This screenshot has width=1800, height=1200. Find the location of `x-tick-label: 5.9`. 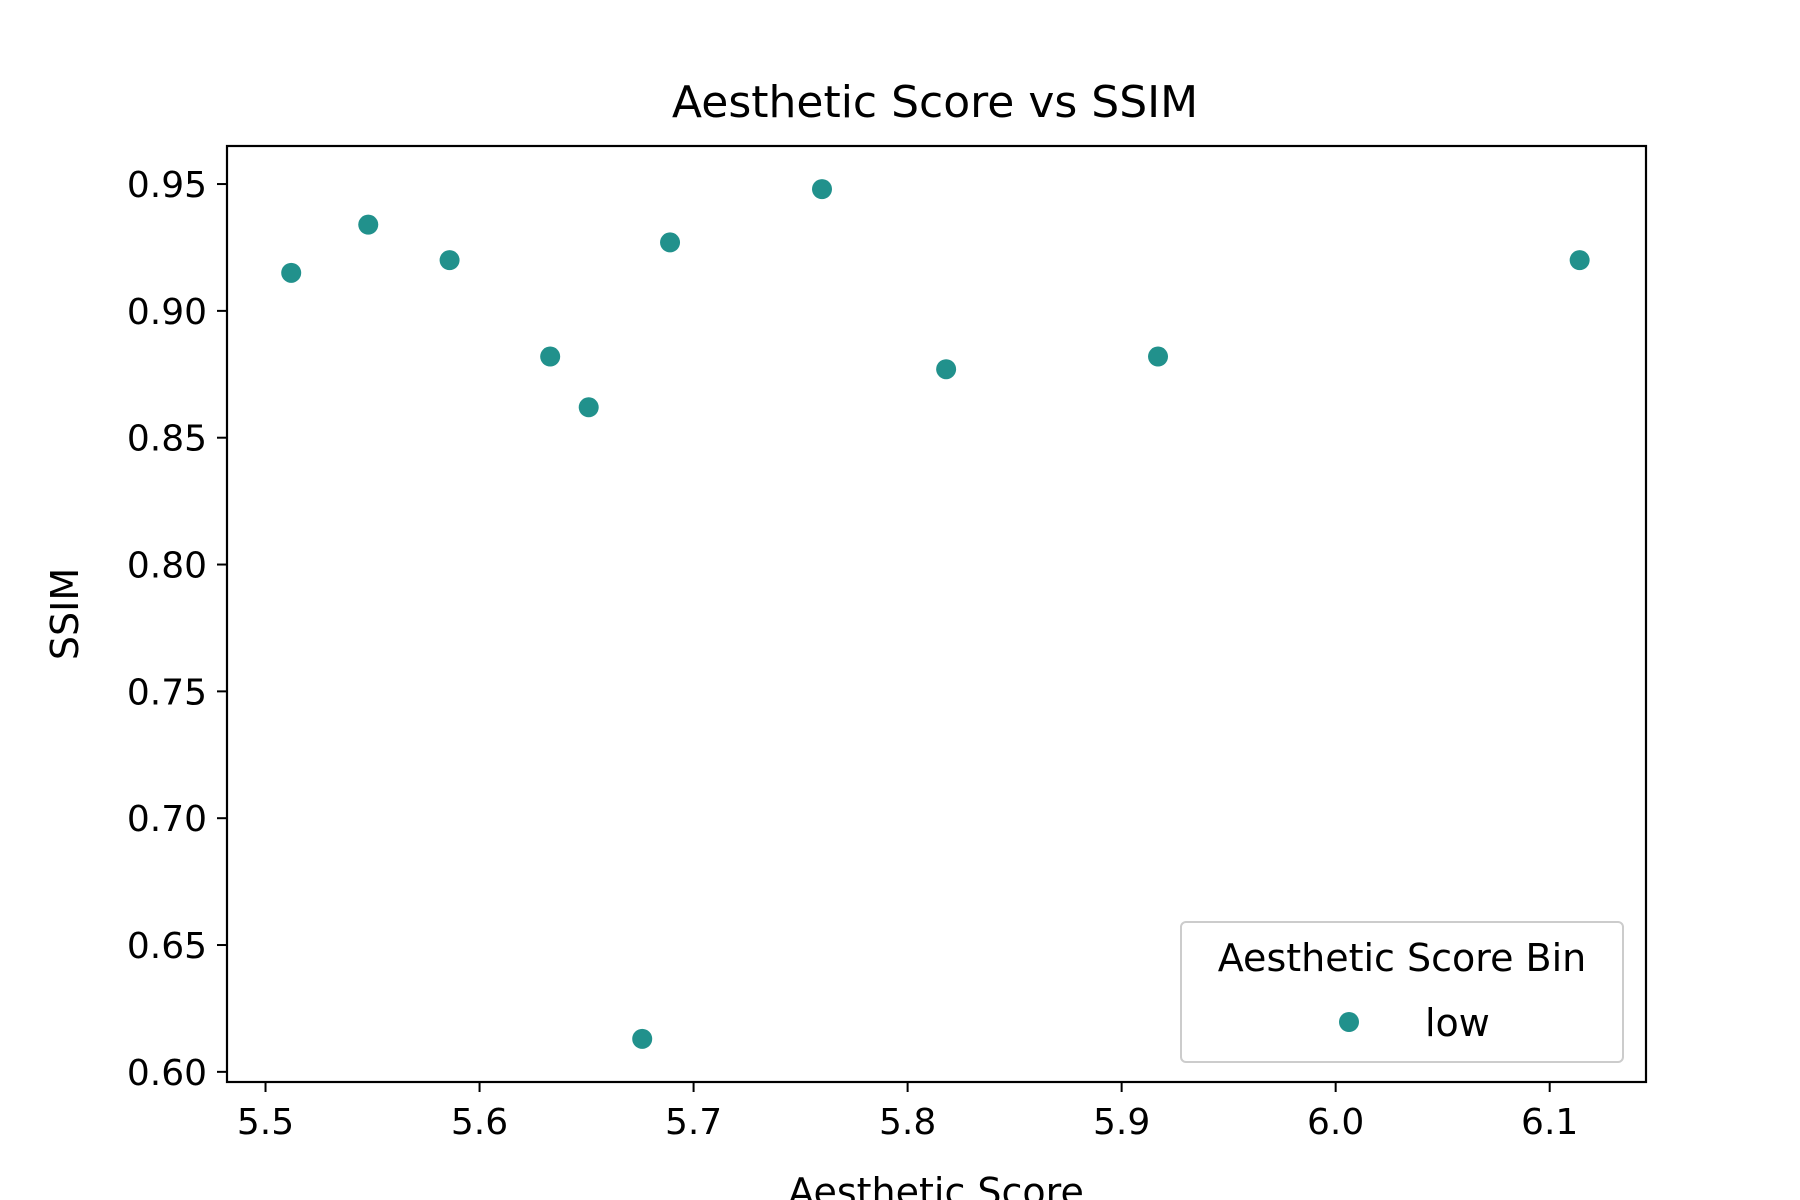

x-tick-label: 5.9 is located at coordinates (1121, 1122).